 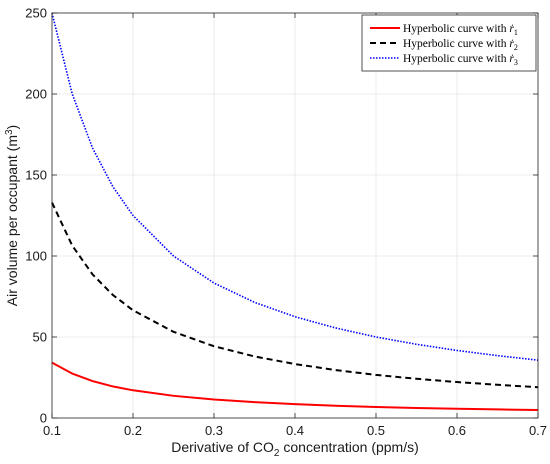 What do you see at coordinates (36, 13) in the screenshot?
I see `y-tick-label: 250` at bounding box center [36, 13].